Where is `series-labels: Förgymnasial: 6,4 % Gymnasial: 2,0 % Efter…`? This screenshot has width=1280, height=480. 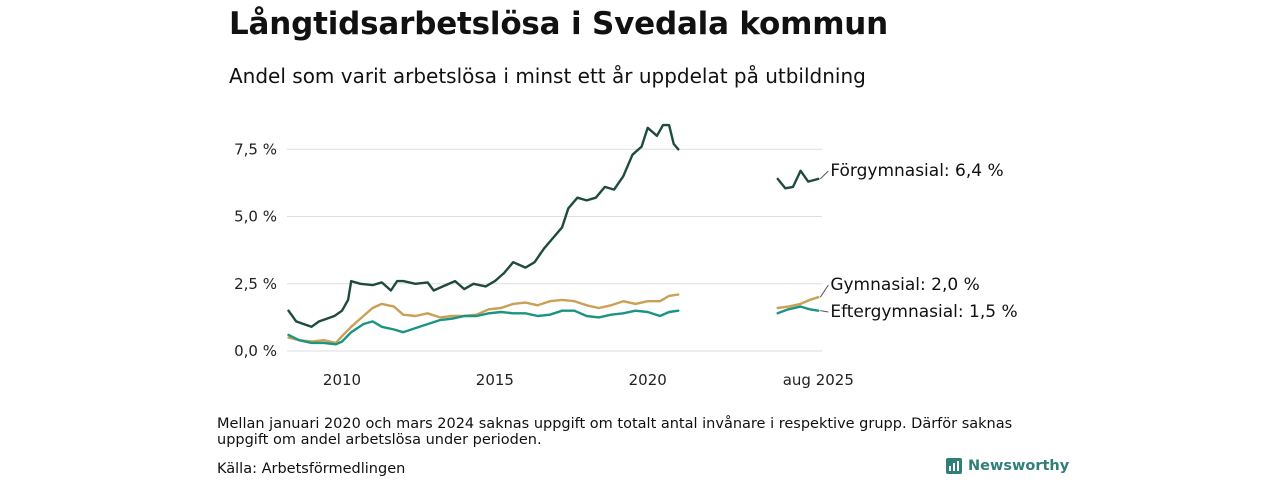 series-labels: Förgymnasial: 6,4 % Gymnasial: 2,0 % Efter… is located at coordinates (918, 241).